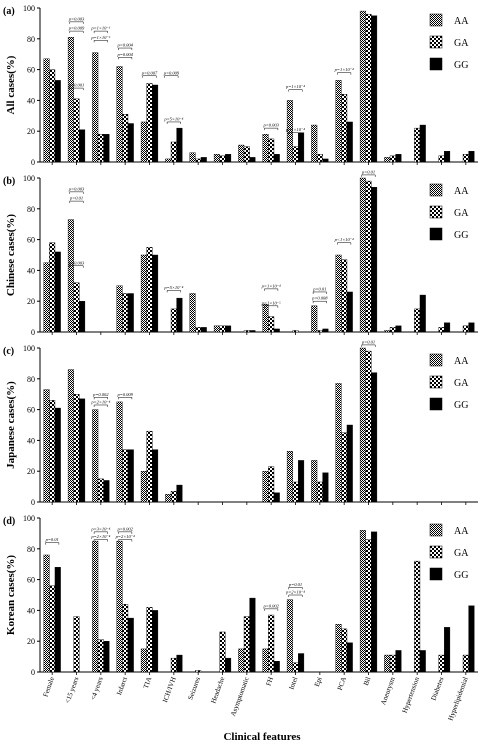  Describe the element at coordinates (436, 64) in the screenshot. I see `legend-swatch-gg` at that location.